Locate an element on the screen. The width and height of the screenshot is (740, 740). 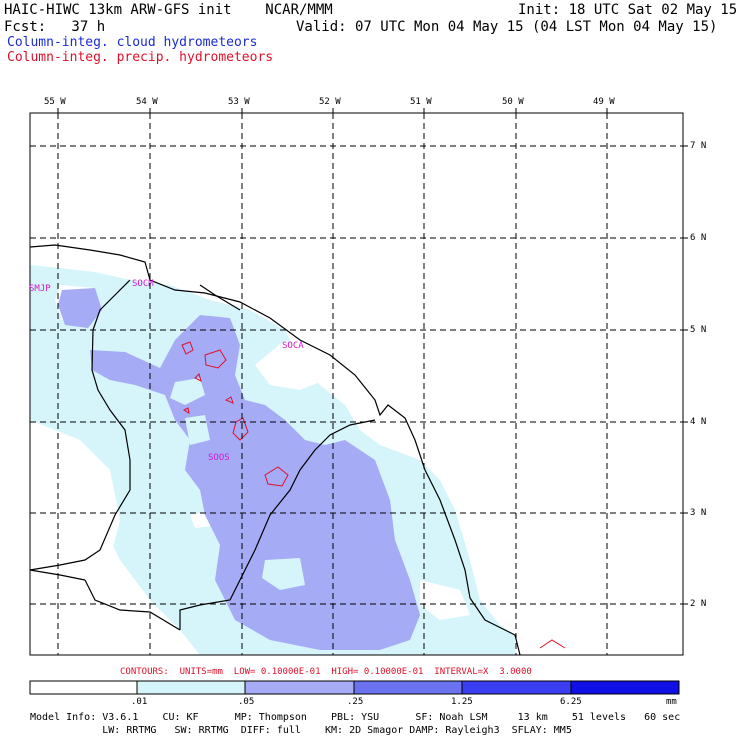
lat-label-4n: 4 N is located at coordinates (698, 422).